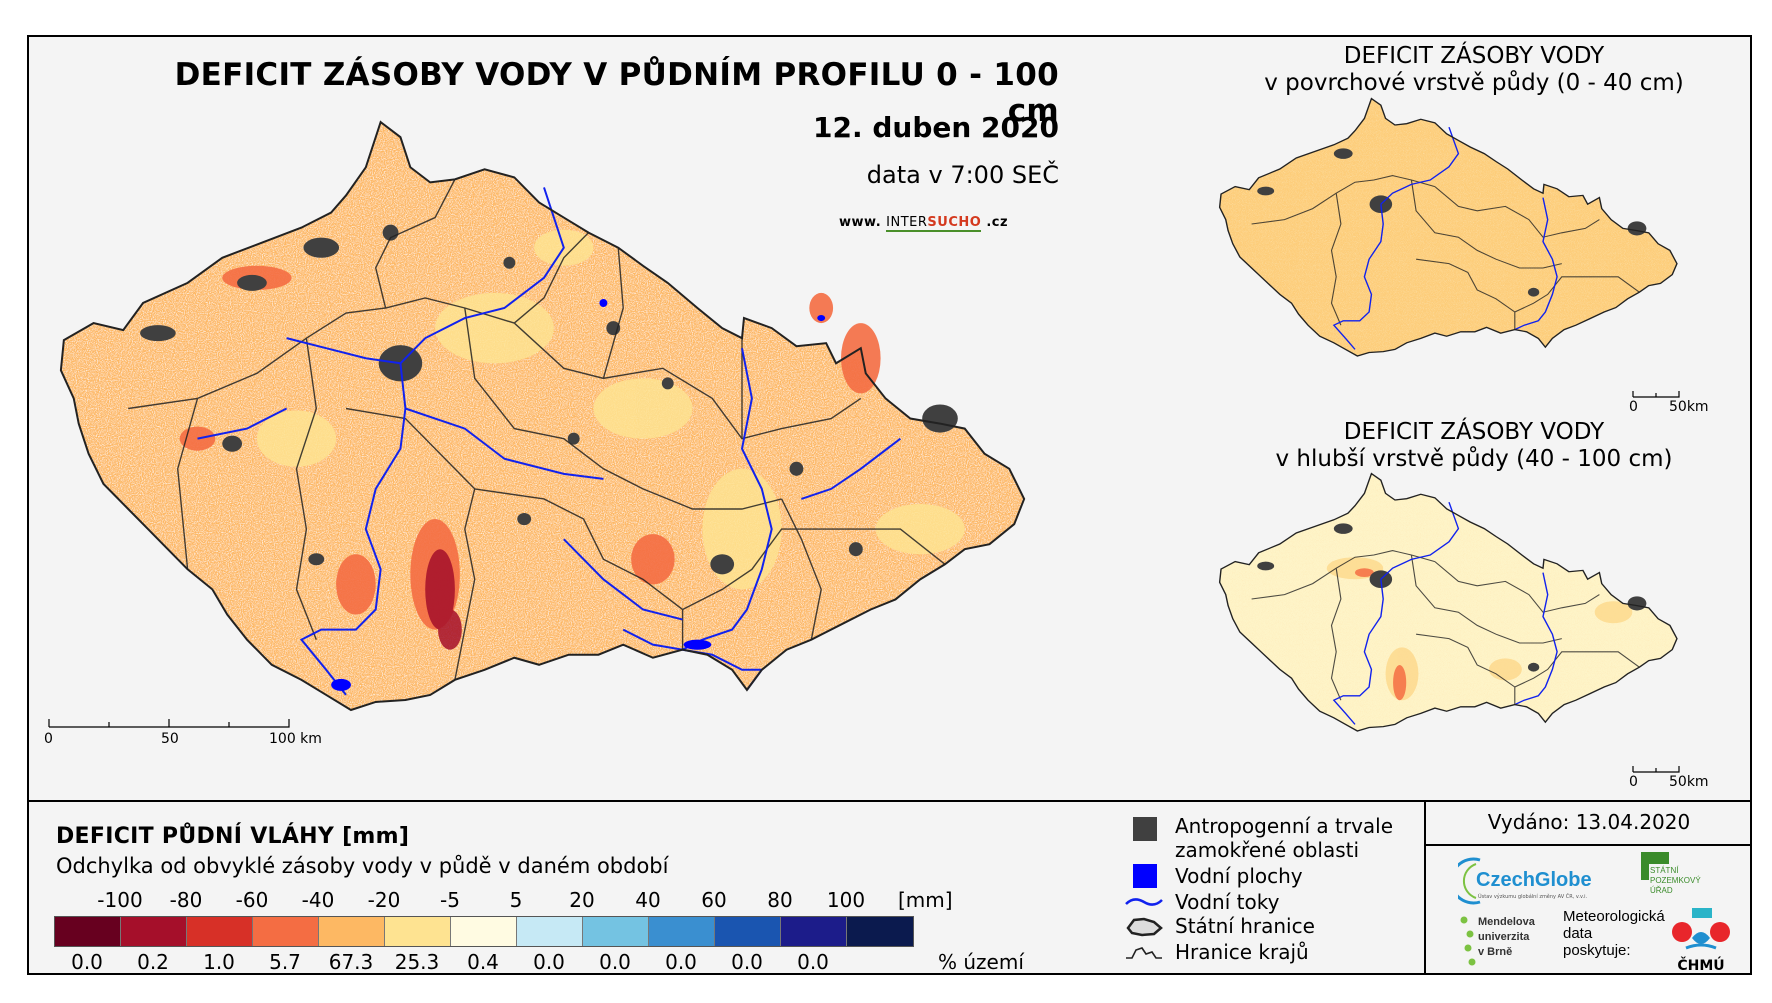  I want to click on main-scale-label-50: 50, so click(170, 739).